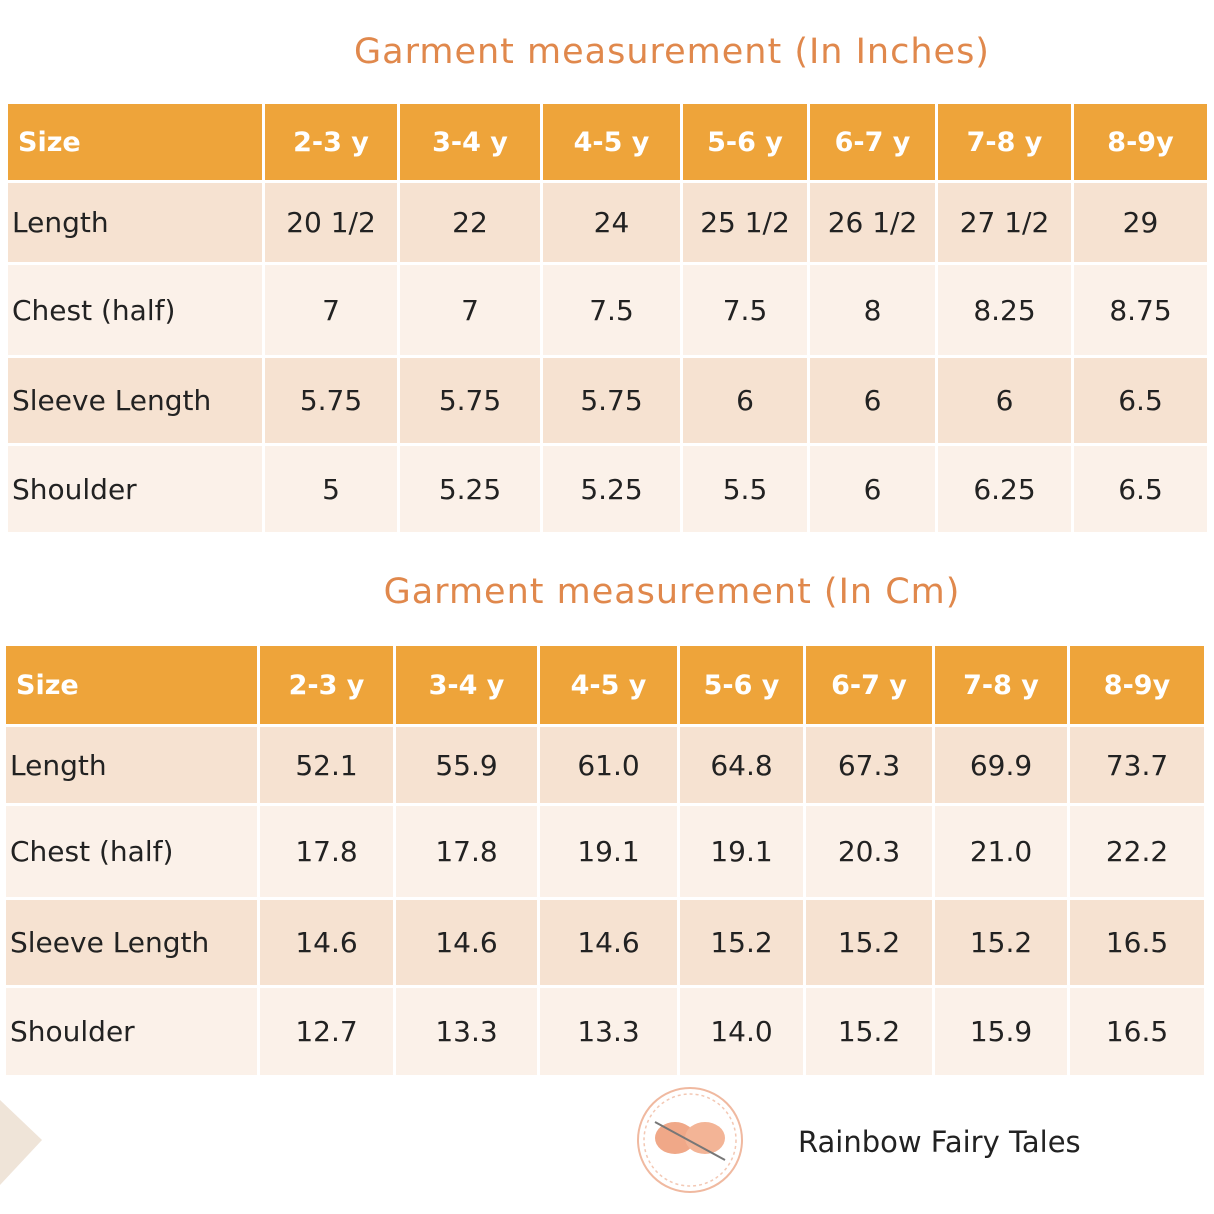 Image resolution: width=1214 pixels, height=1214 pixels. I want to click on corner-shape, so click(21, 1142).